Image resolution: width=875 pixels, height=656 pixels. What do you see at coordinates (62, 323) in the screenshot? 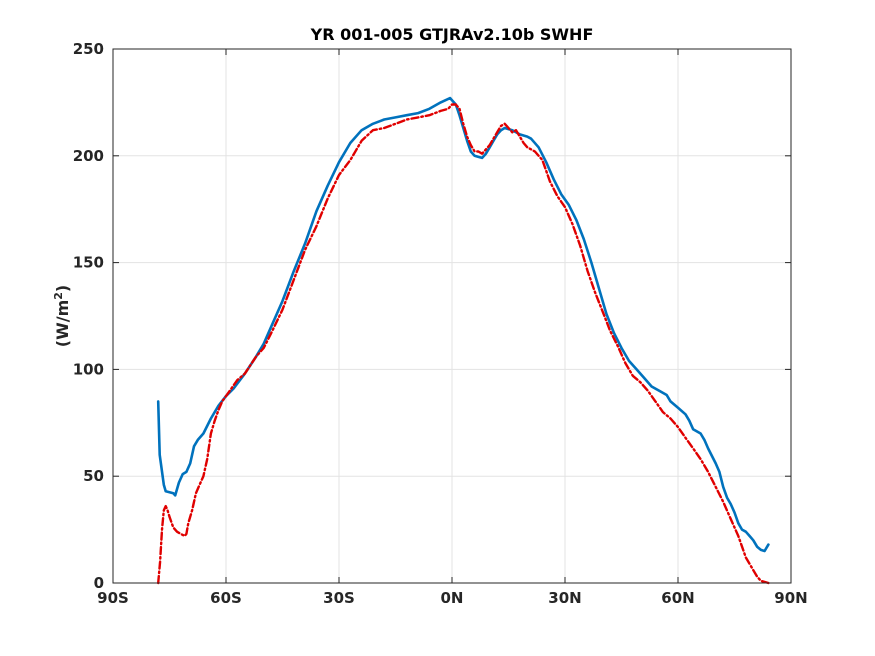
I see `y-axis-label-text: (W/m` at bounding box center [62, 323].